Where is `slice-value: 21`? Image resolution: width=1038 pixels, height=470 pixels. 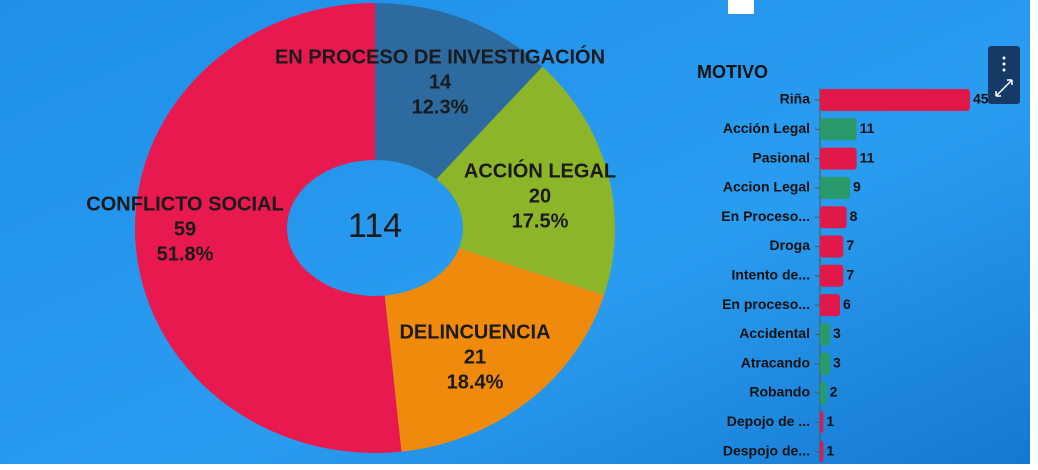 slice-value: 21 is located at coordinates (475, 357).